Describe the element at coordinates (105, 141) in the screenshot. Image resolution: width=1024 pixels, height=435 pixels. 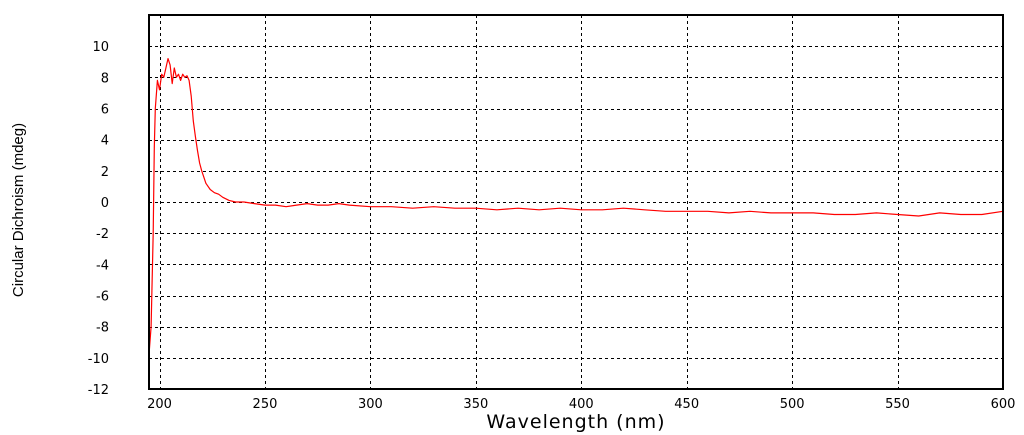
I see `y-tick-label: 4` at that location.